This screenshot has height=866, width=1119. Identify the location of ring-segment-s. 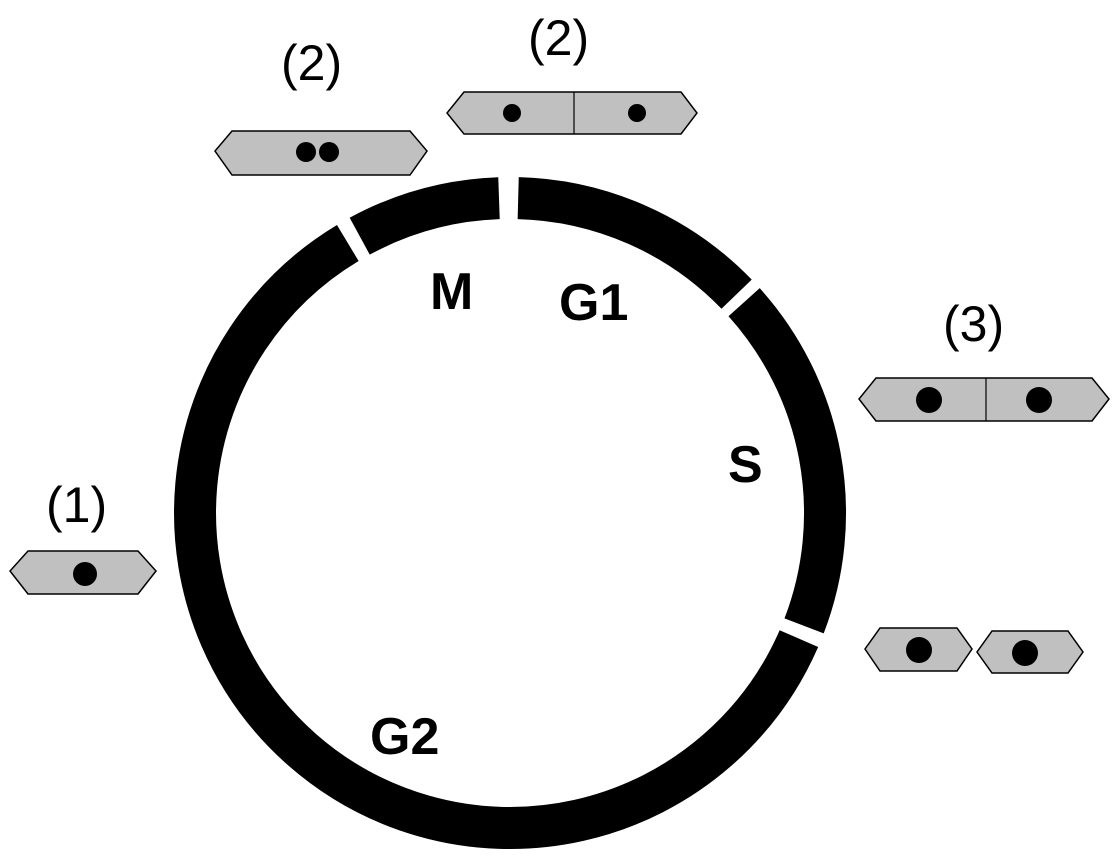
(787, 461).